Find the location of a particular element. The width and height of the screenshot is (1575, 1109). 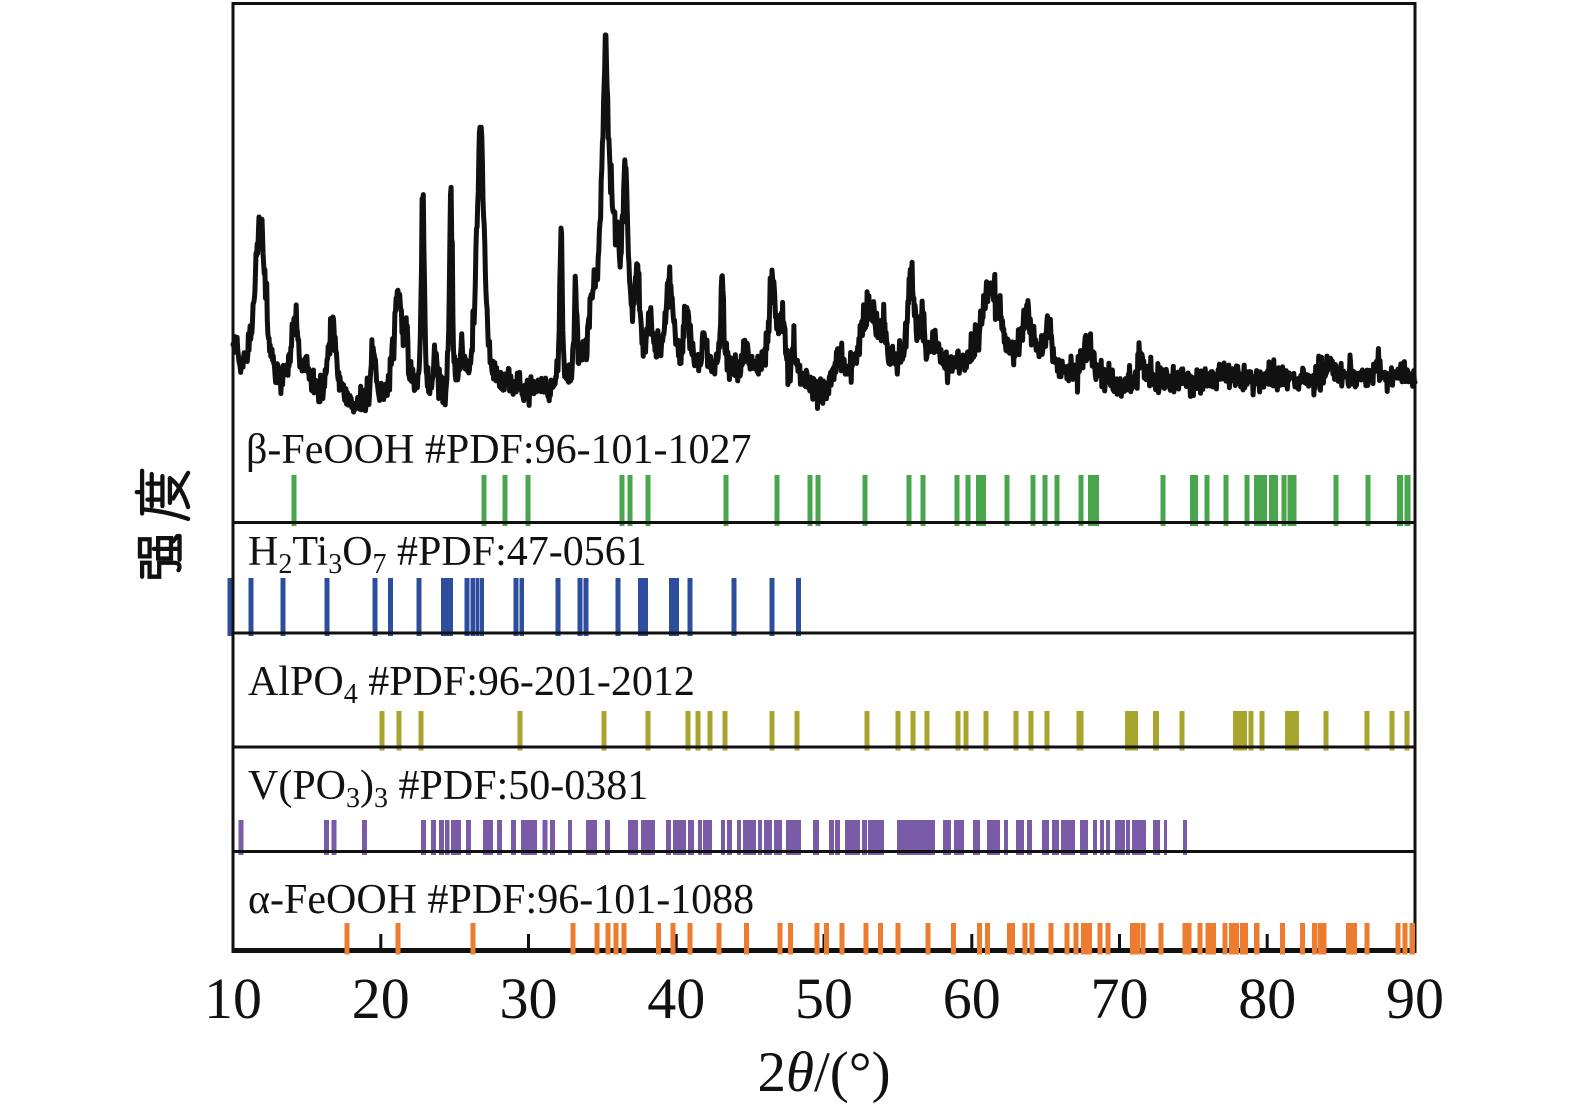

svg-text: 30 is located at coordinates (529, 998).